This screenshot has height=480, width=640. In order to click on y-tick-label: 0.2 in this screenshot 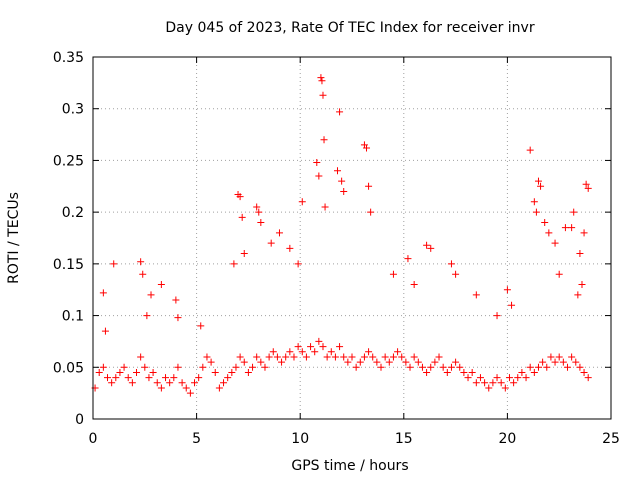, I will do `click(73, 213)`.